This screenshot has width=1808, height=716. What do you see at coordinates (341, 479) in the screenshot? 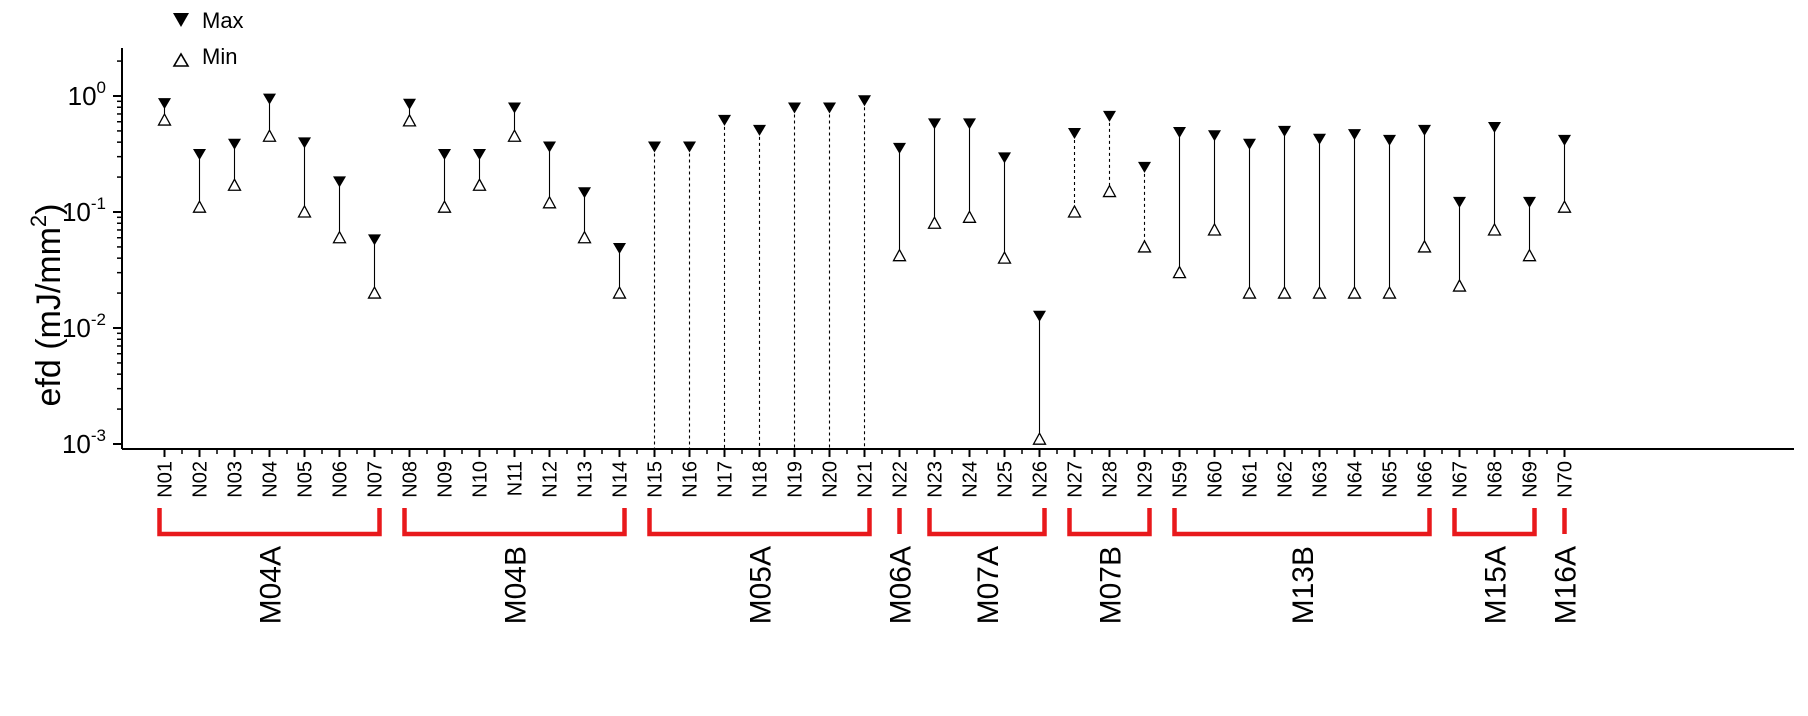
I see `x-tick-label: N06` at bounding box center [341, 479].